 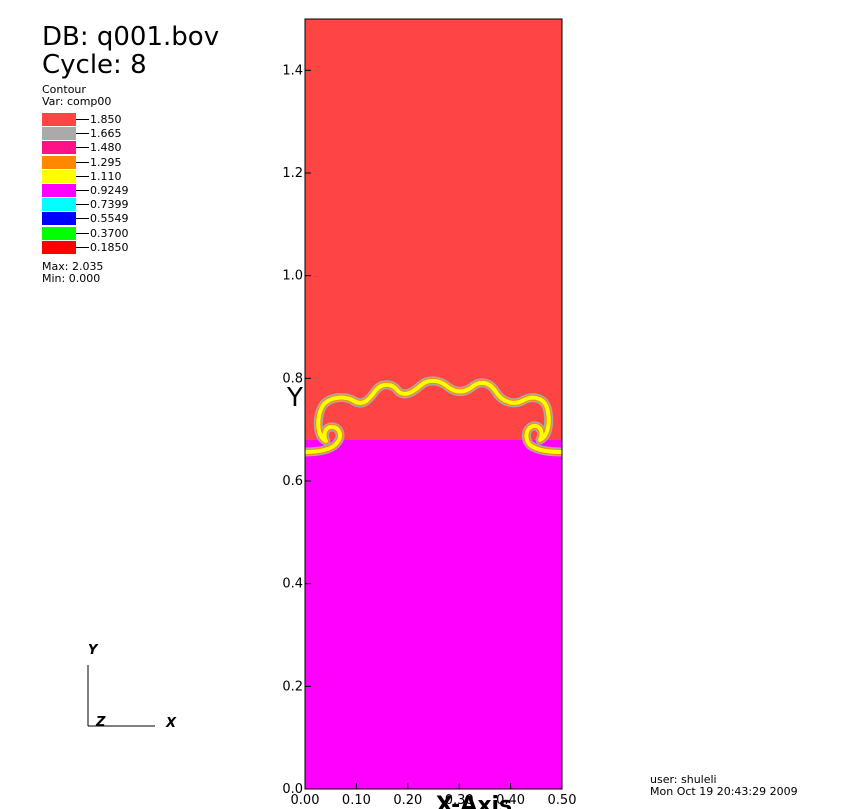 What do you see at coordinates (407, 800) in the screenshot?
I see `x-tick-label: 0.20` at bounding box center [407, 800].